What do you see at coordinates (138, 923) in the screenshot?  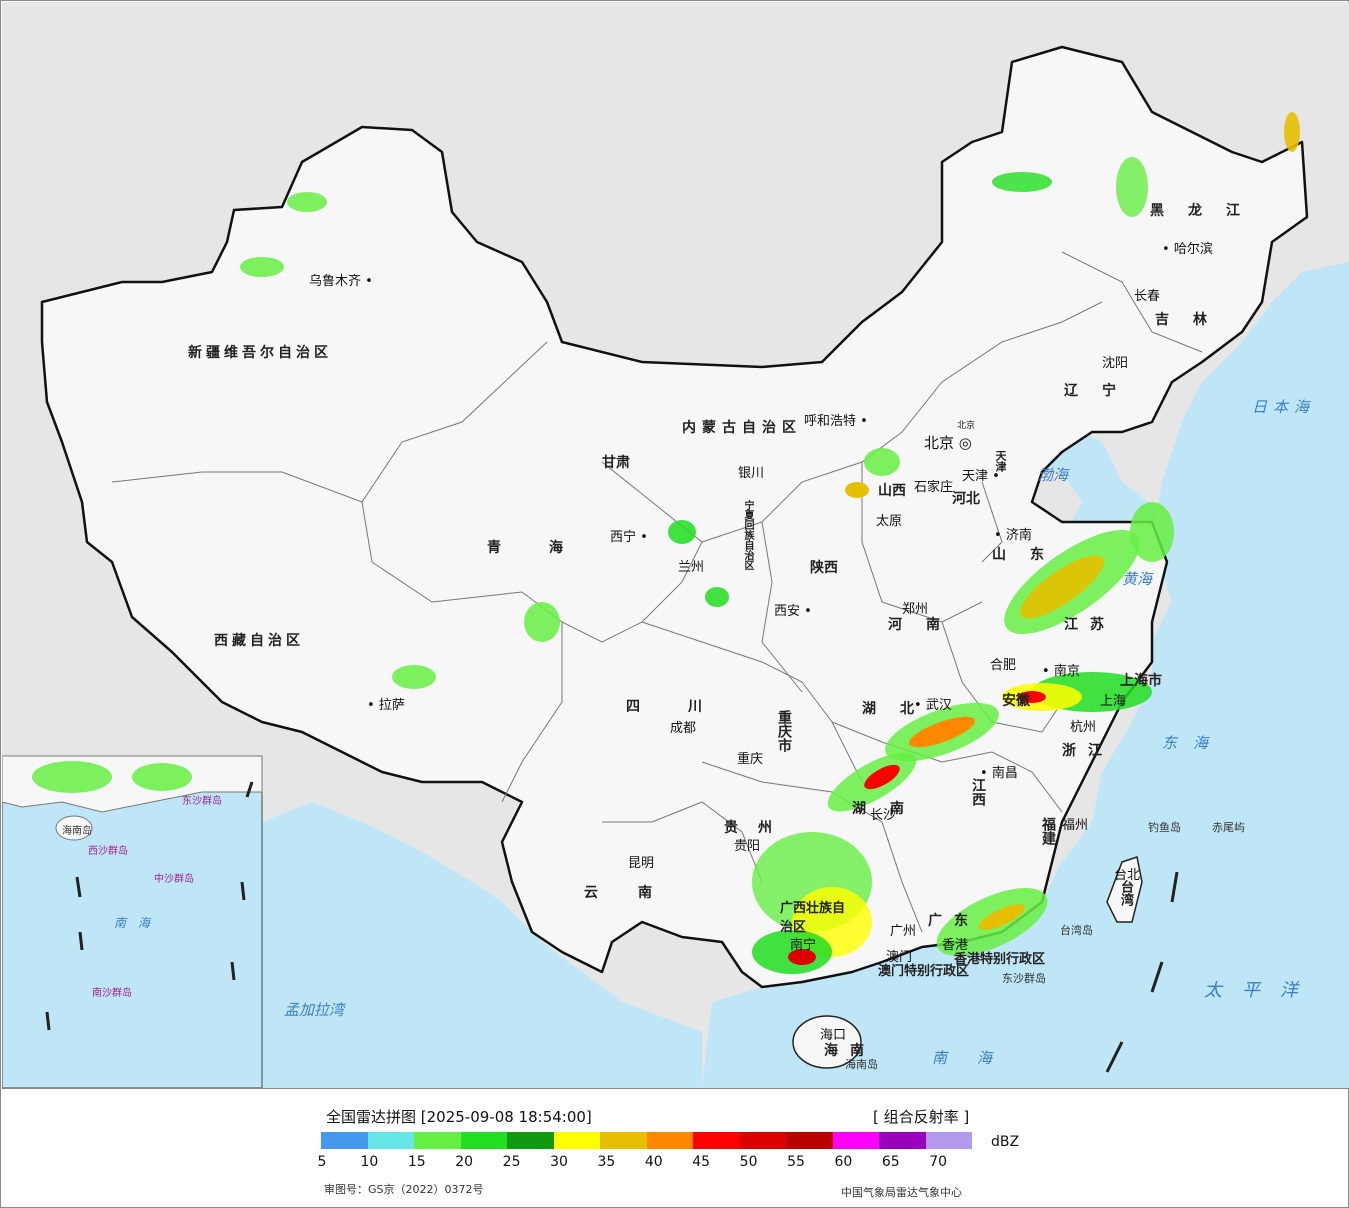 I see `inset-label-south-sea: 南海` at bounding box center [138, 923].